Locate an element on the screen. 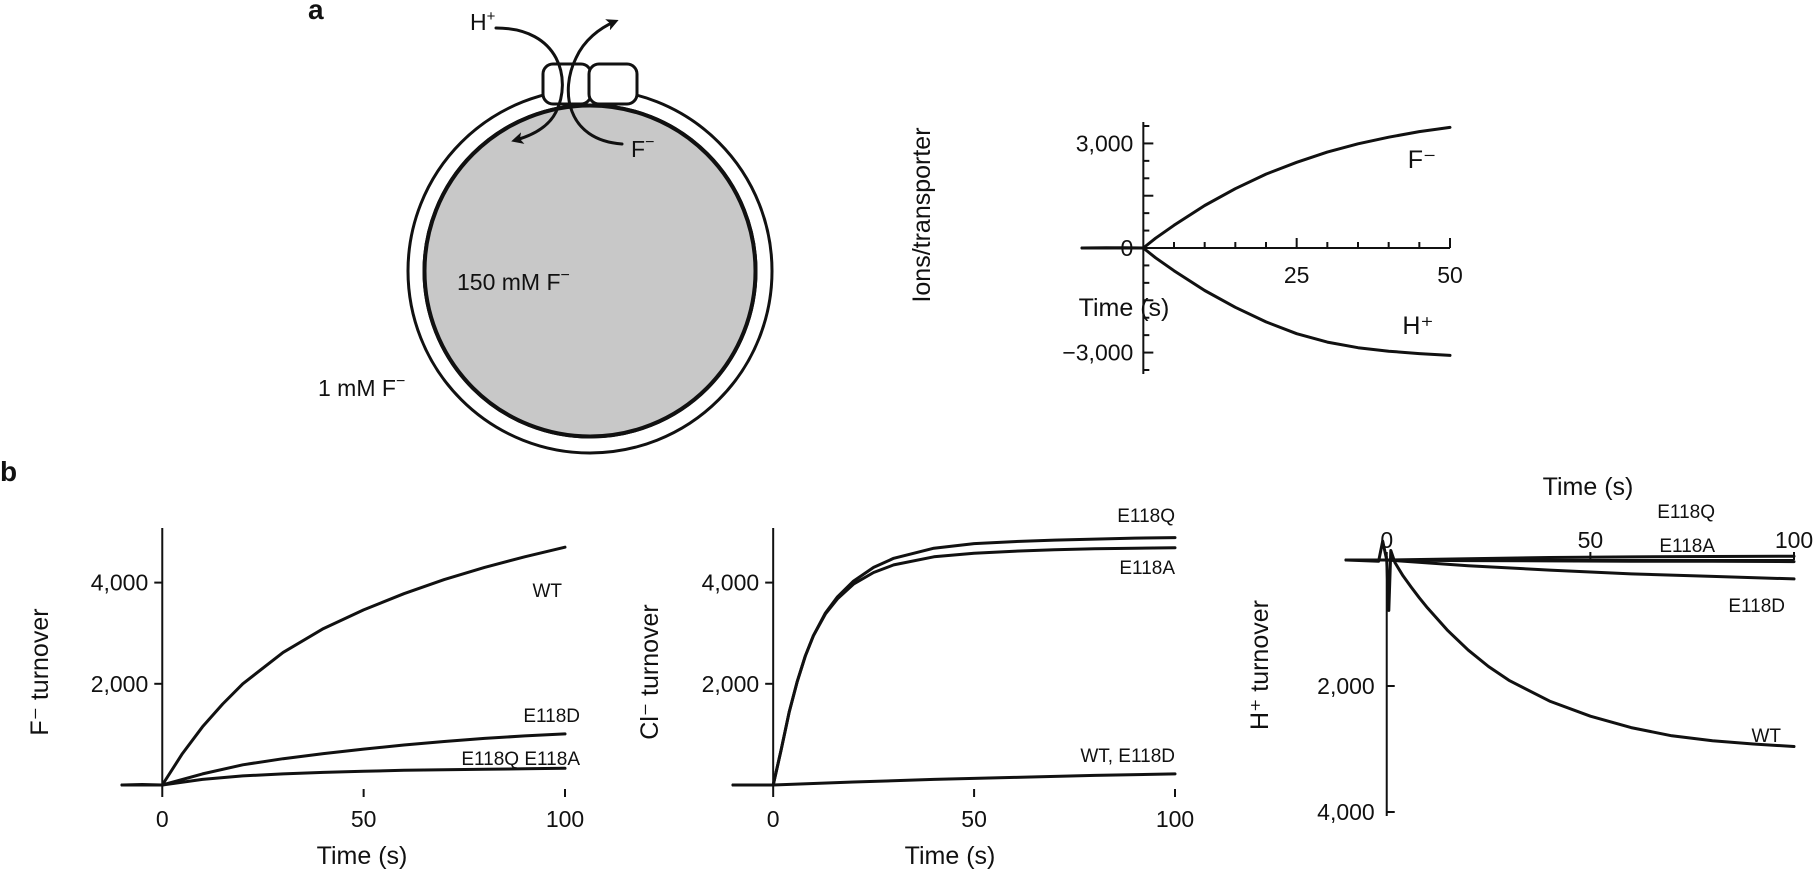 The image size is (1816, 871). transporter-subunit-right is located at coordinates (613, 84).